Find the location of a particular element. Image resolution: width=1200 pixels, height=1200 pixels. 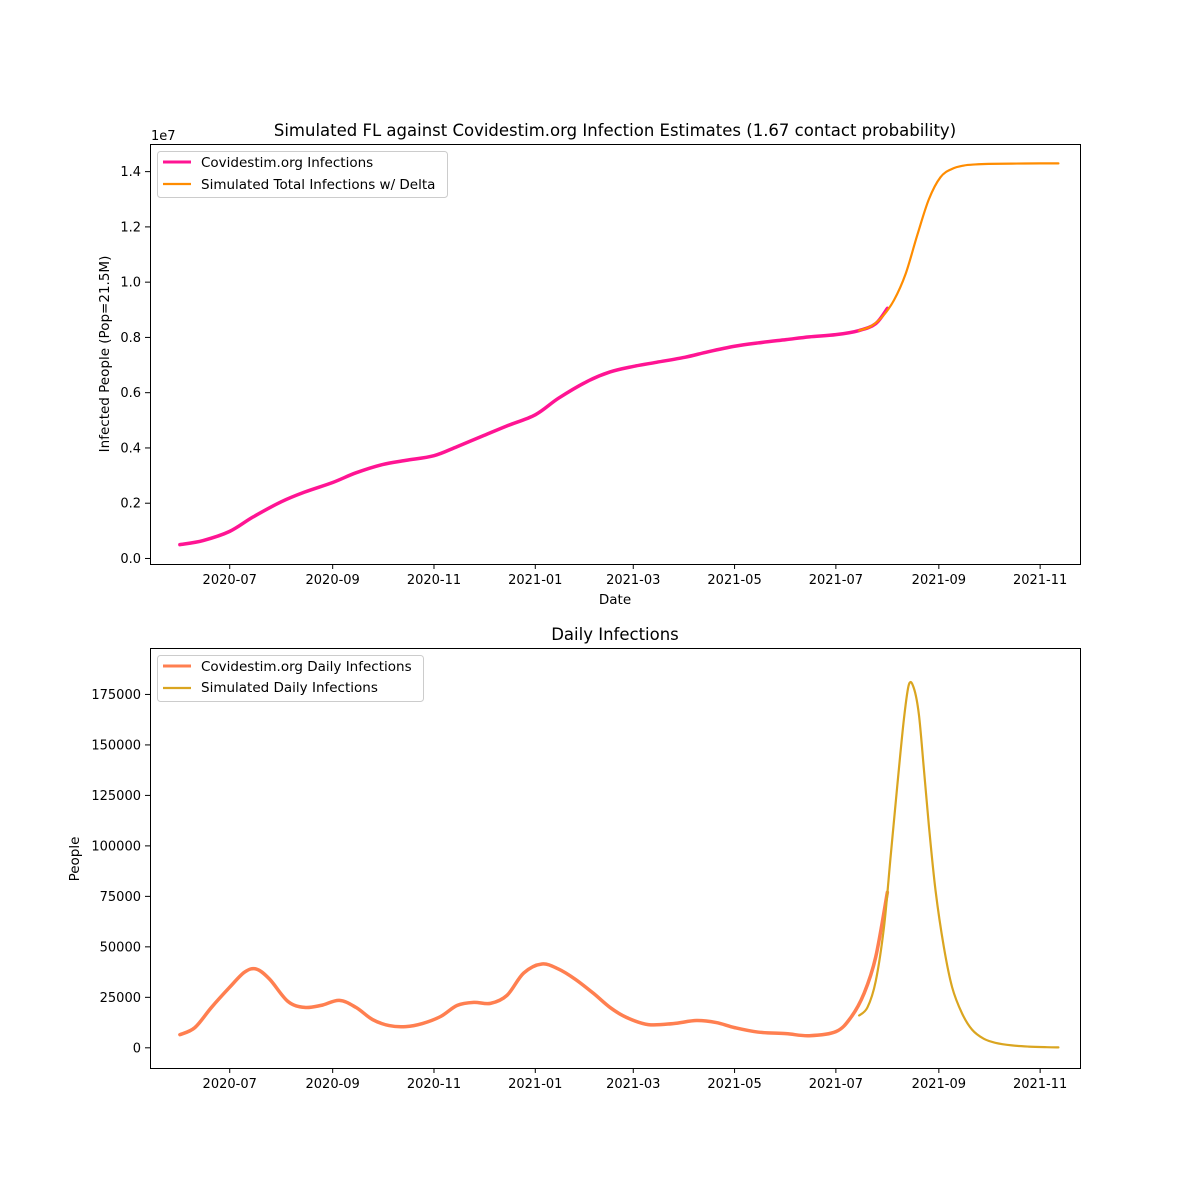

y-tick-label: 0 is located at coordinates (137, 1048).